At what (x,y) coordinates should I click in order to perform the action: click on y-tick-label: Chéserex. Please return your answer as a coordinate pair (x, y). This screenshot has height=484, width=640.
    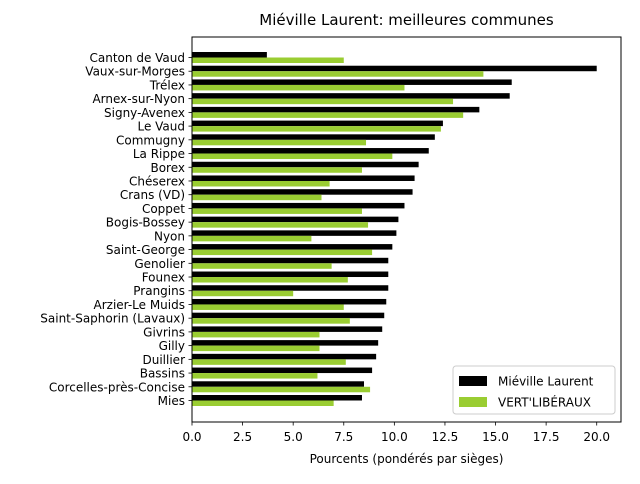
    Looking at the image, I should click on (157, 181).